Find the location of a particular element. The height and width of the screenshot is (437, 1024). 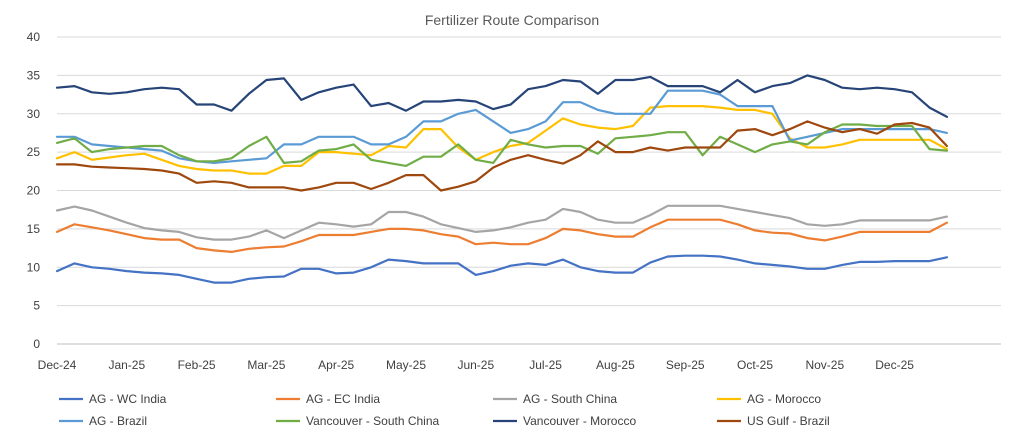

legend-item: AG - EC India is located at coordinates (328, 399).